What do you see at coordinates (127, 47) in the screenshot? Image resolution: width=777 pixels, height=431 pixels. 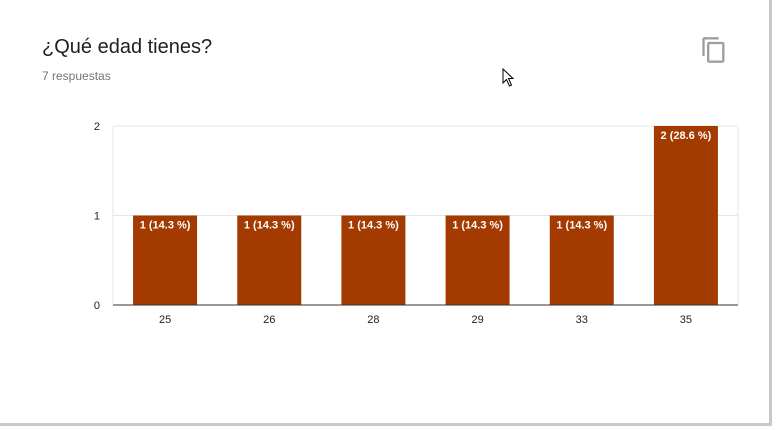 I see `question-title: ¿Qué edad tienes?` at bounding box center [127, 47].